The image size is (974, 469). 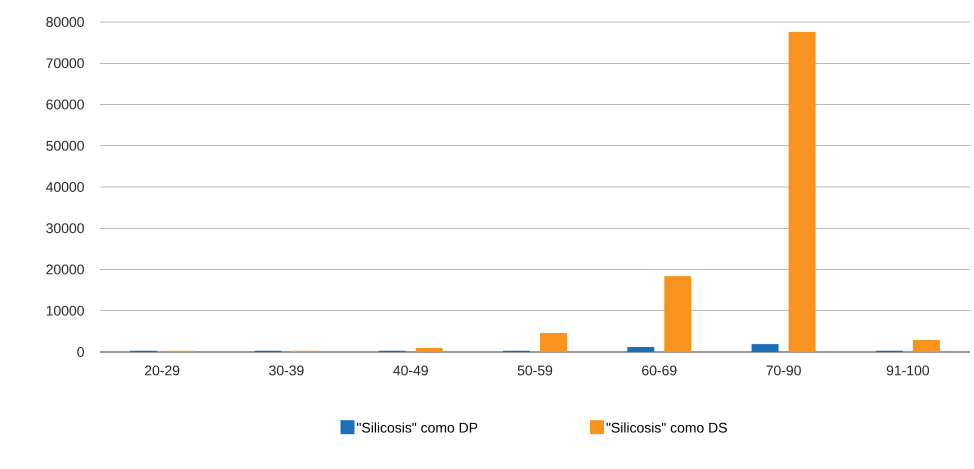 I want to click on x-tick-label: 91-100, so click(x=908, y=371).